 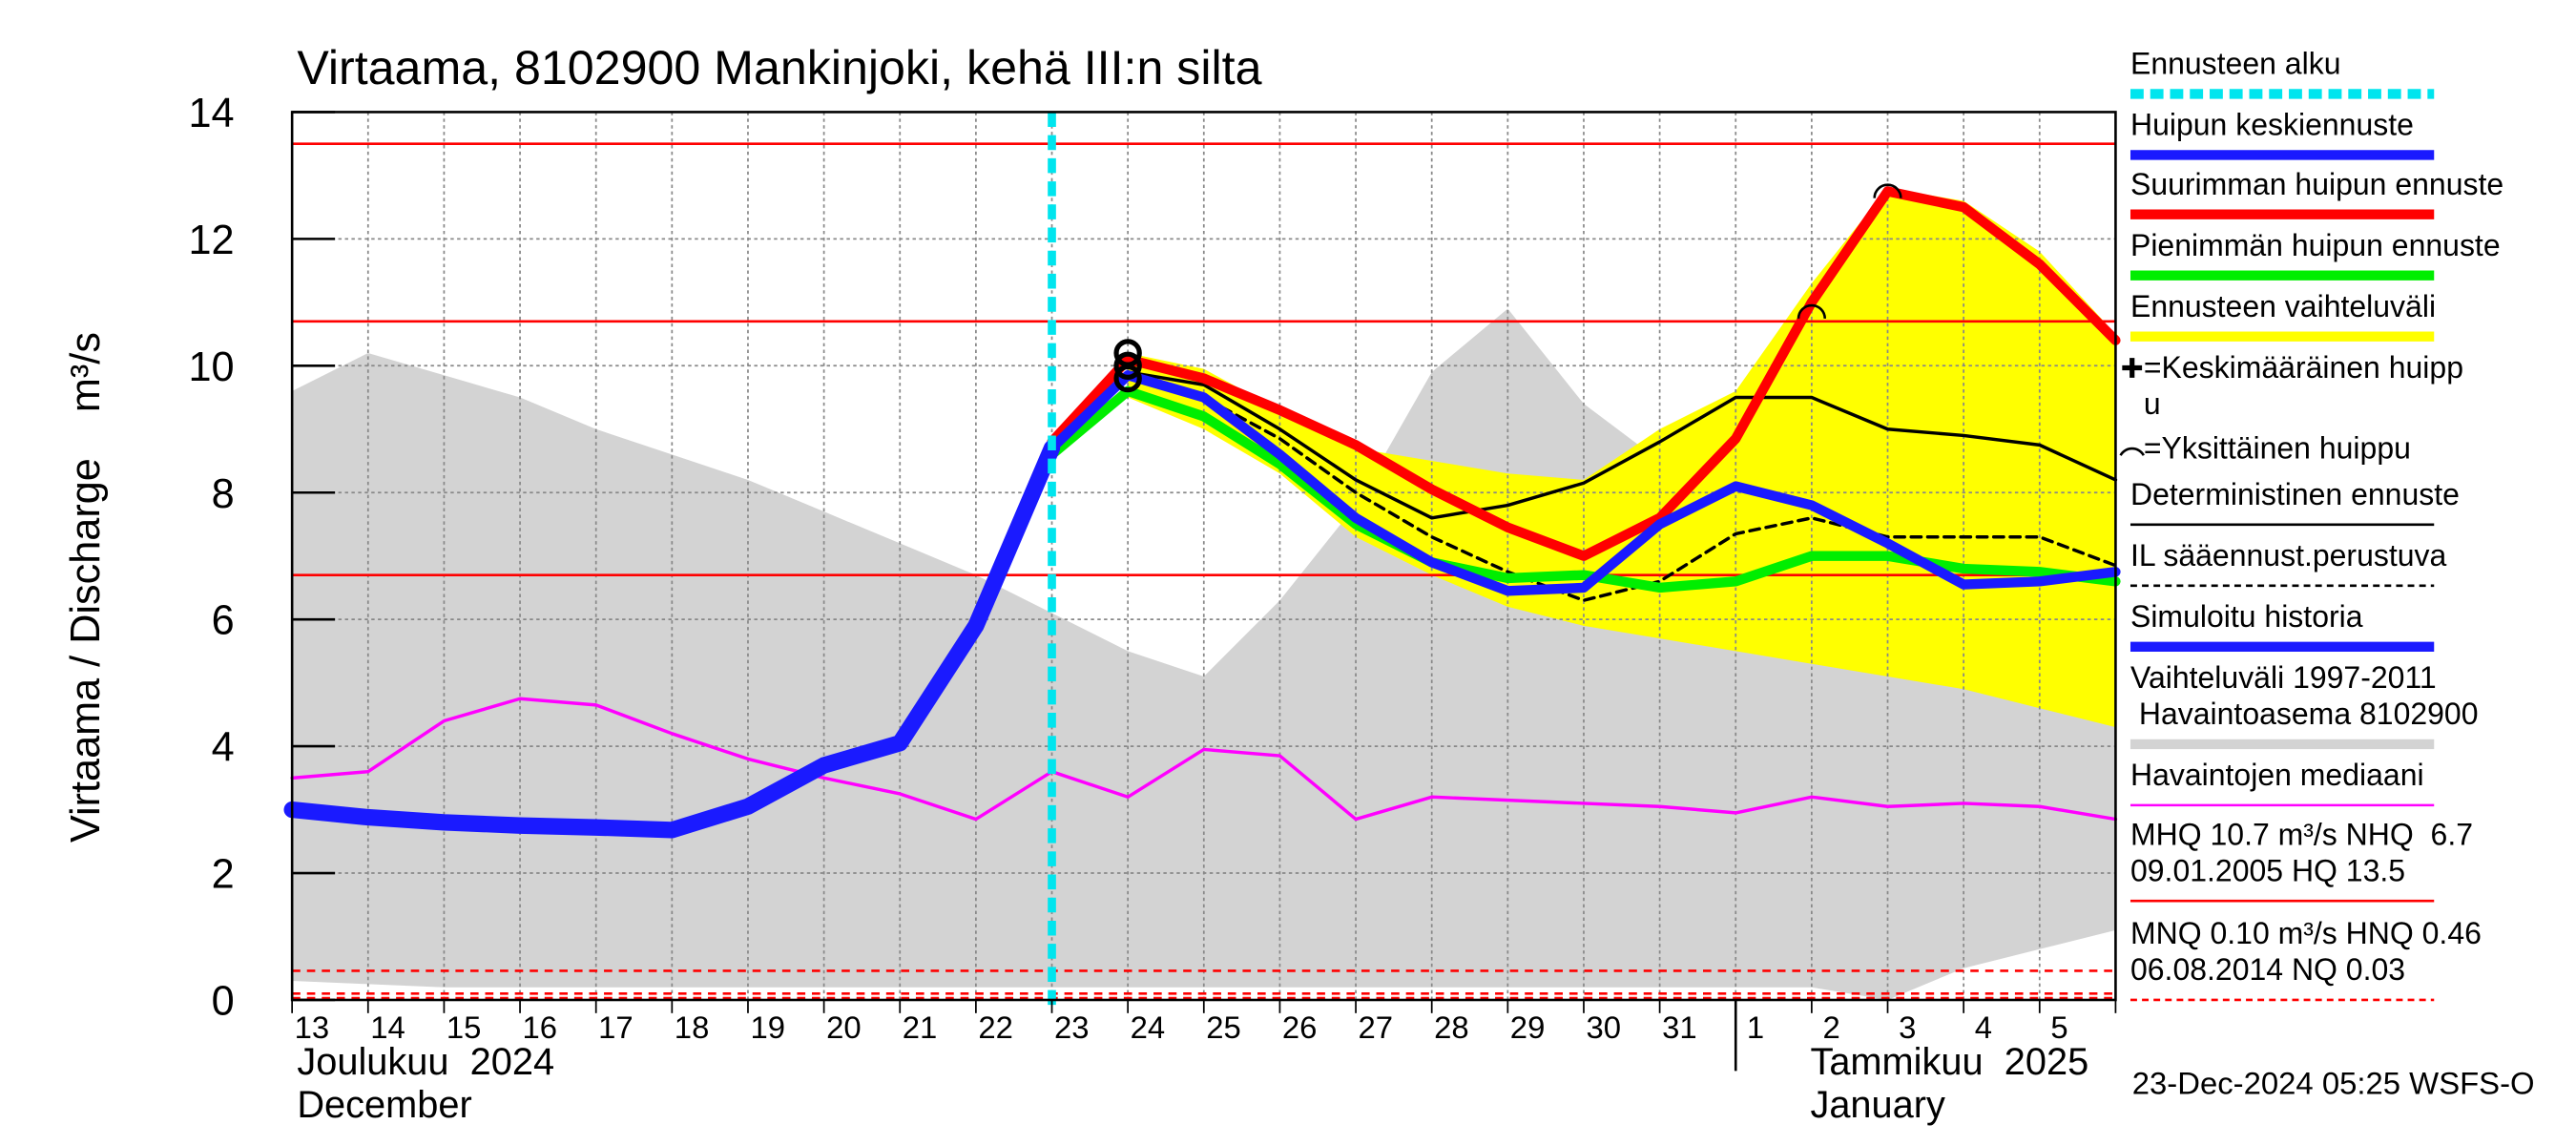 What do you see at coordinates (2333, 1083) in the screenshot?
I see `footer: 23-Dec-2024 05:25 WSFS-O` at bounding box center [2333, 1083].